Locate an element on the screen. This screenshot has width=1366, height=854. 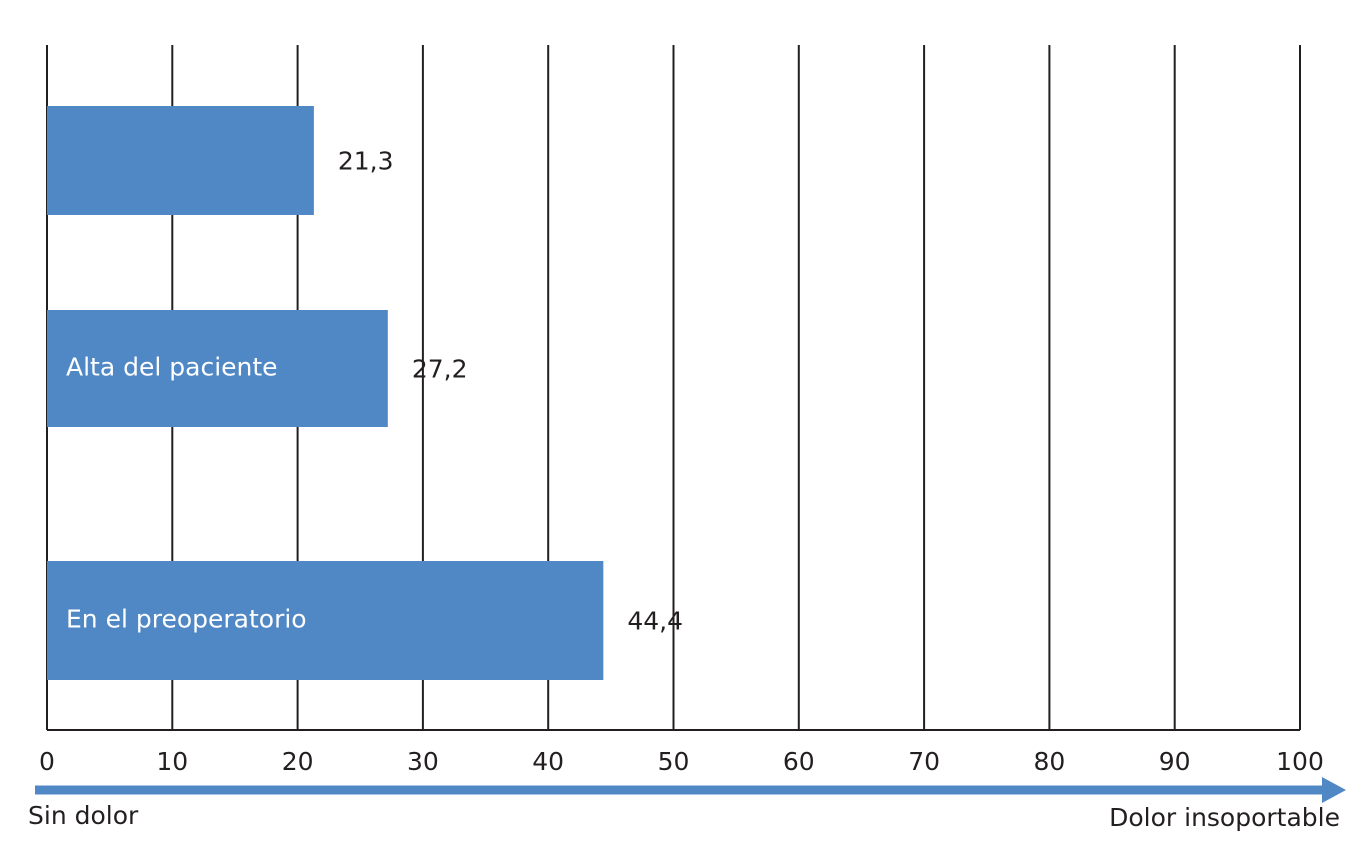
x-tick-label: 30 is located at coordinates (423, 761).